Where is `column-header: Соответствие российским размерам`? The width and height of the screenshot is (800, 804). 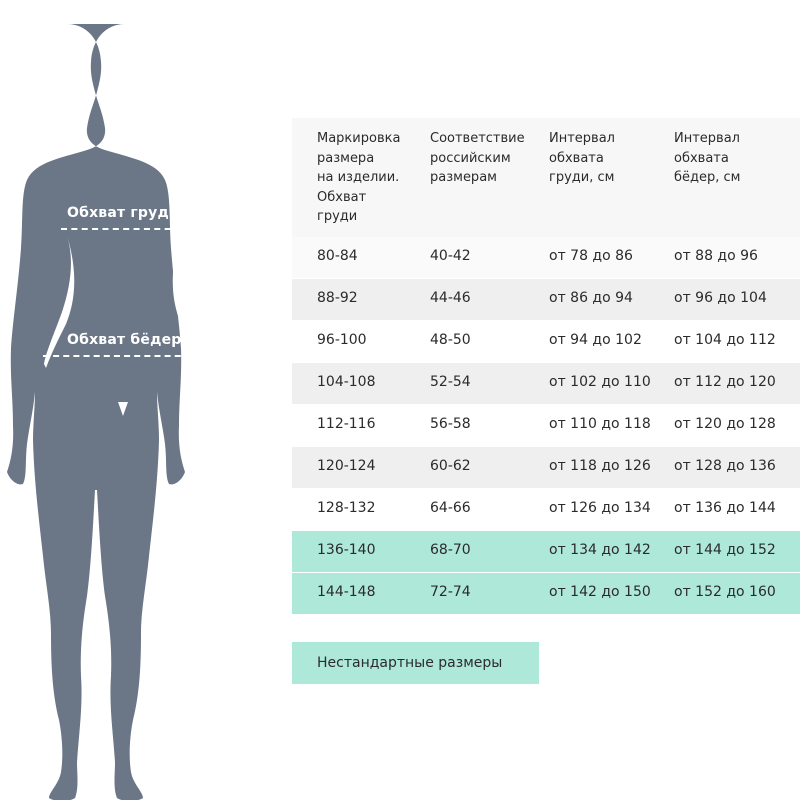 column-header: Соответствие российским размерам is located at coordinates (477, 158).